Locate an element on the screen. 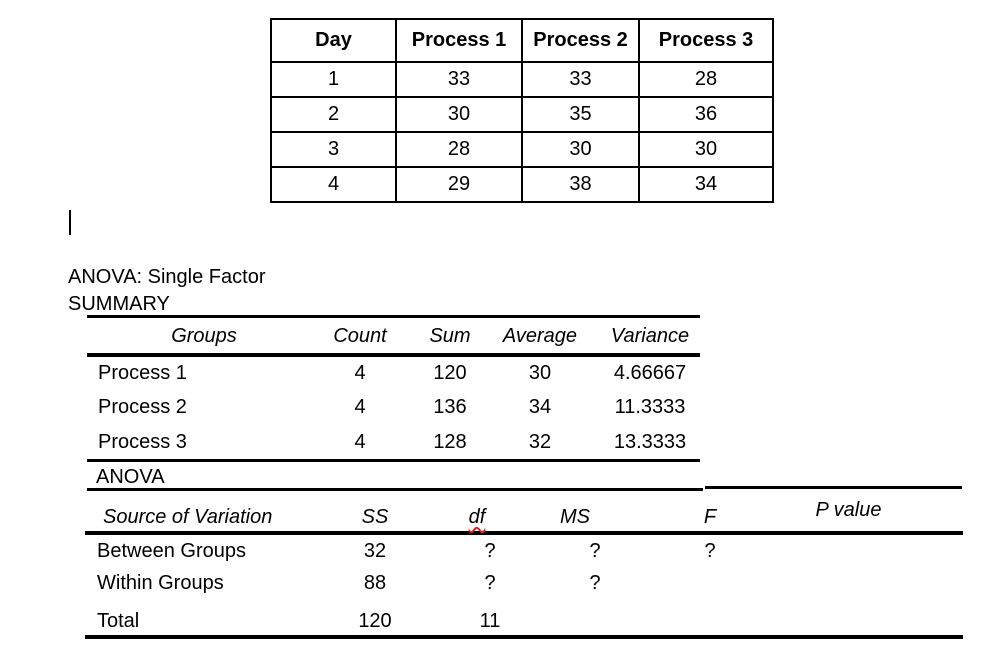 This screenshot has width=1004, height=665. summary-value-cell: 13.3333 is located at coordinates (650, 442).